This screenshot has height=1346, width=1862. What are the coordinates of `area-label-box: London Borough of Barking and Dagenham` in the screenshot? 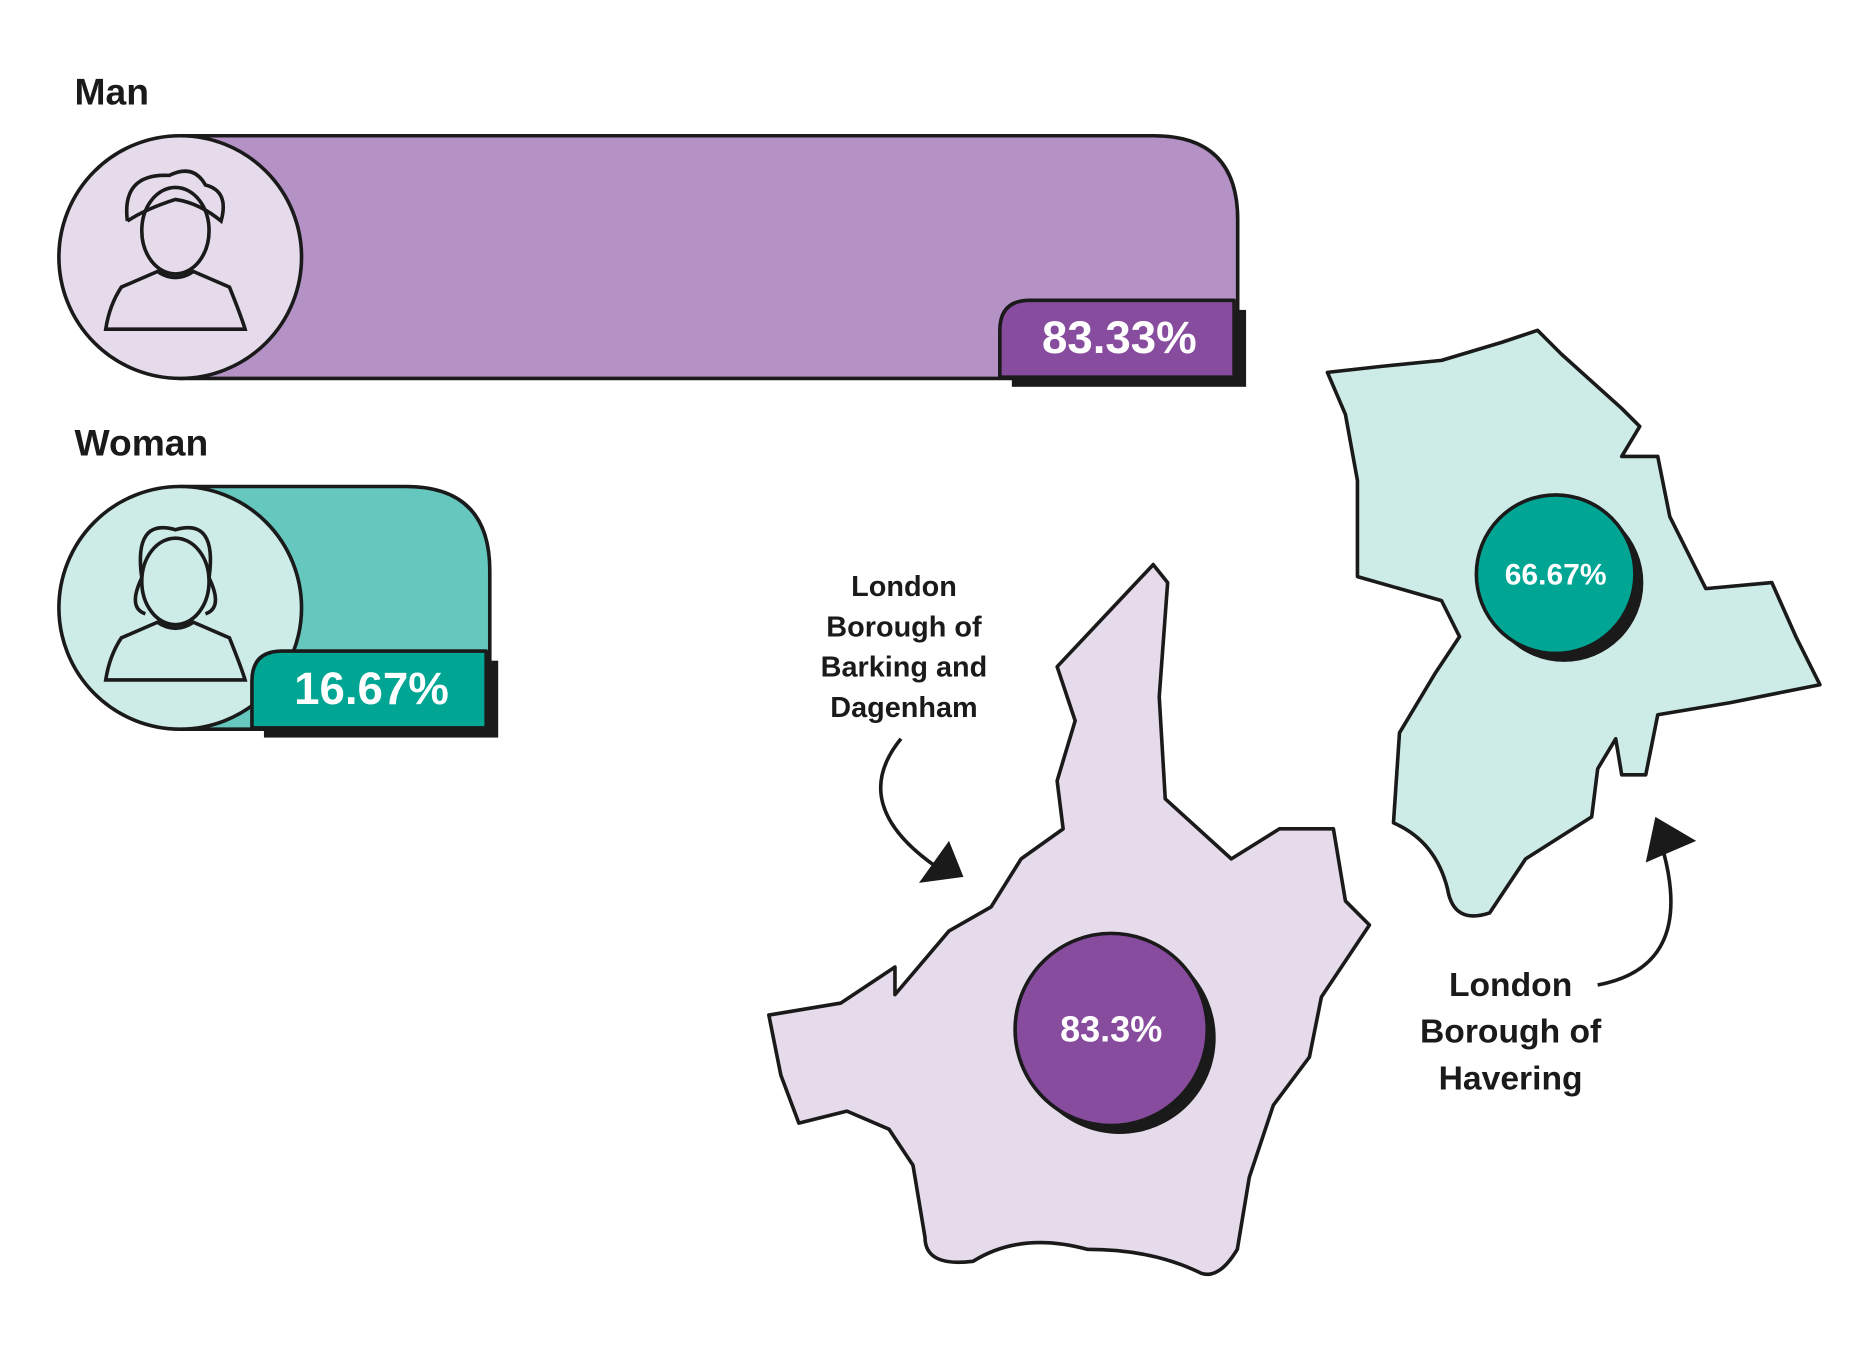 It's located at (904, 647).